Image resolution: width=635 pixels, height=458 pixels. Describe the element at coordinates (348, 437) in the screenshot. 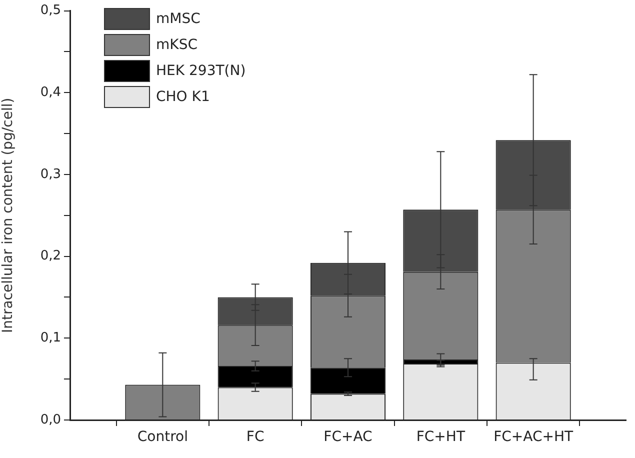

I see `x-tick-label: FC+AC` at that location.